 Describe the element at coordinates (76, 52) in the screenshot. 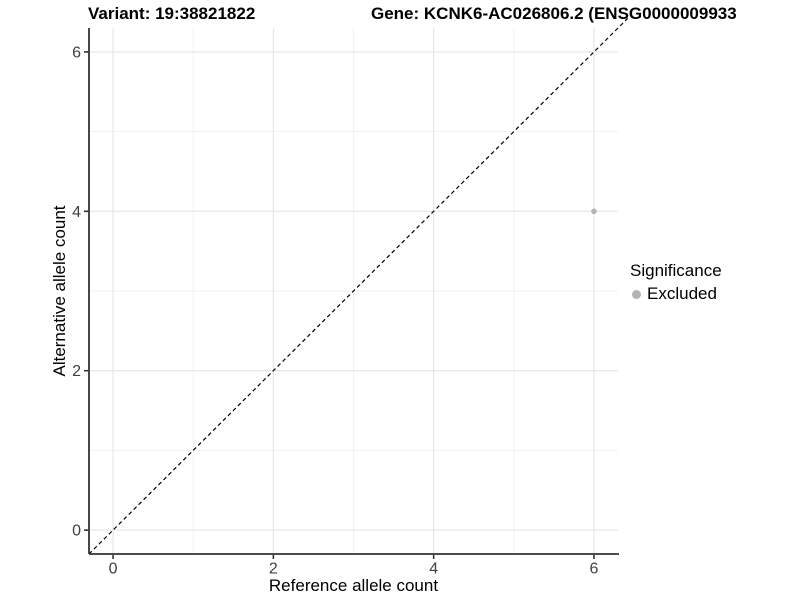

I see `y-tick-label: 6` at that location.